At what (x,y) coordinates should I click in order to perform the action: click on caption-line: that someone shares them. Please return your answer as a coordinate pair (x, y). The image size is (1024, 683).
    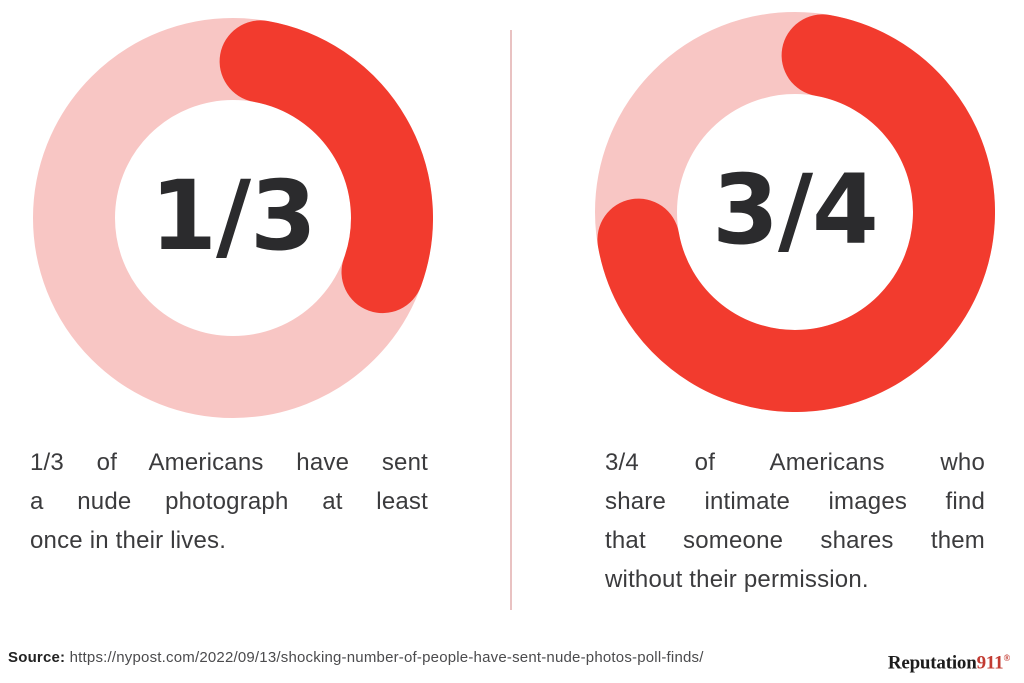
    Looking at the image, I should click on (795, 540).